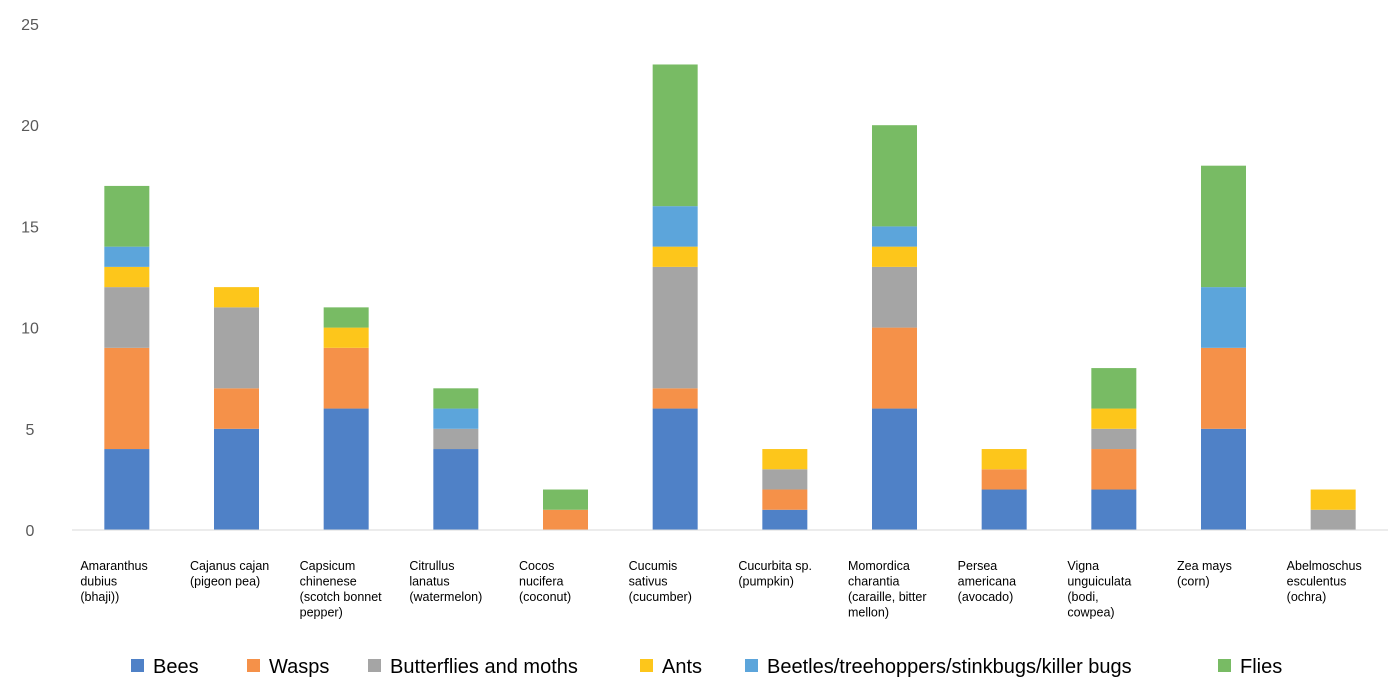 The width and height of the screenshot is (1392, 677). Describe the element at coordinates (30, 329) in the screenshot. I see `y-tick-label: 10` at that location.